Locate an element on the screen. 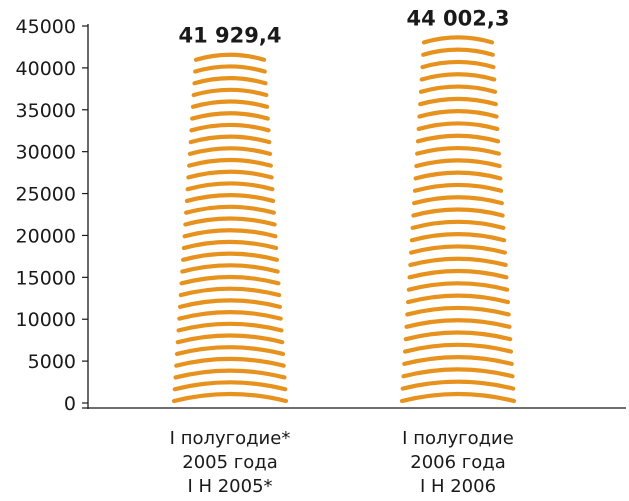  y-tick-label: 10000 is located at coordinates (46, 320).